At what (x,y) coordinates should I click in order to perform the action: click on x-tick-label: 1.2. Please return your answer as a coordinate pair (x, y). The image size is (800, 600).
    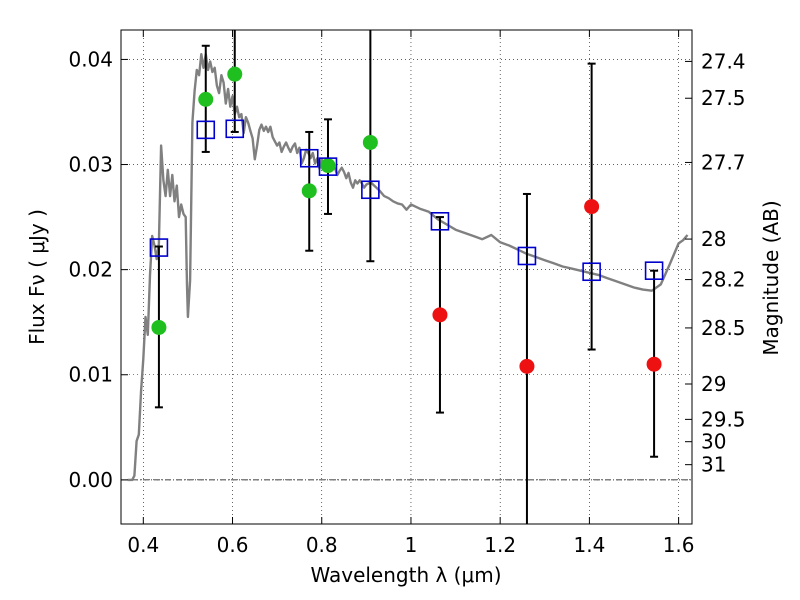
    Looking at the image, I should click on (500, 545).